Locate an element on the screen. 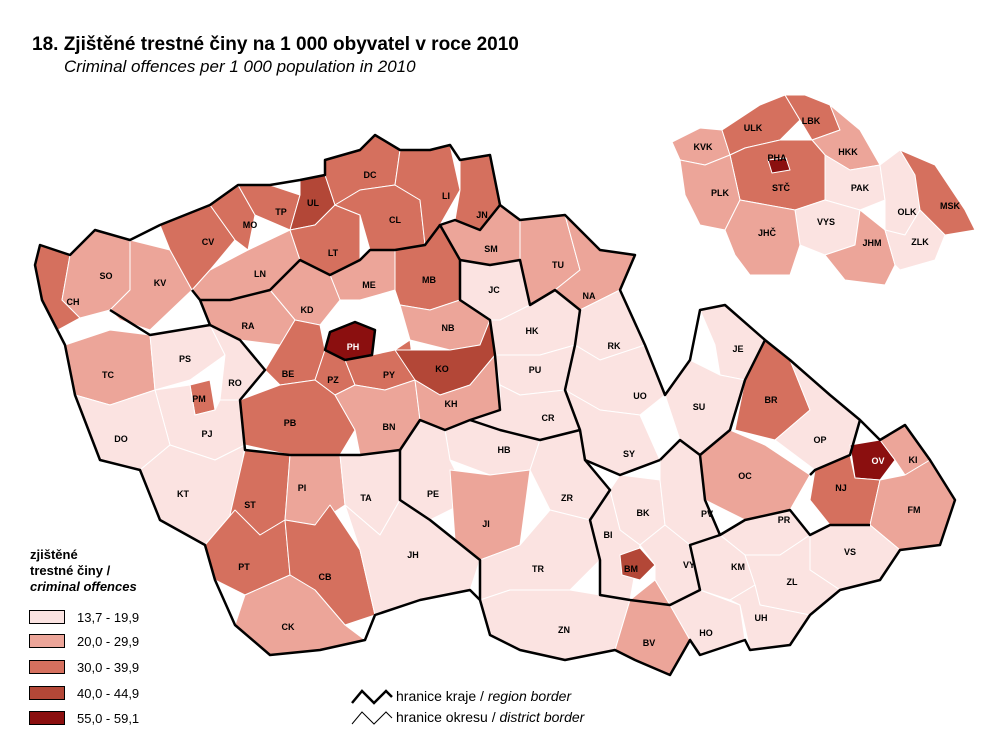 This screenshot has height=740, width=1000. inset-label-ULK: ULK is located at coordinates (753, 128).